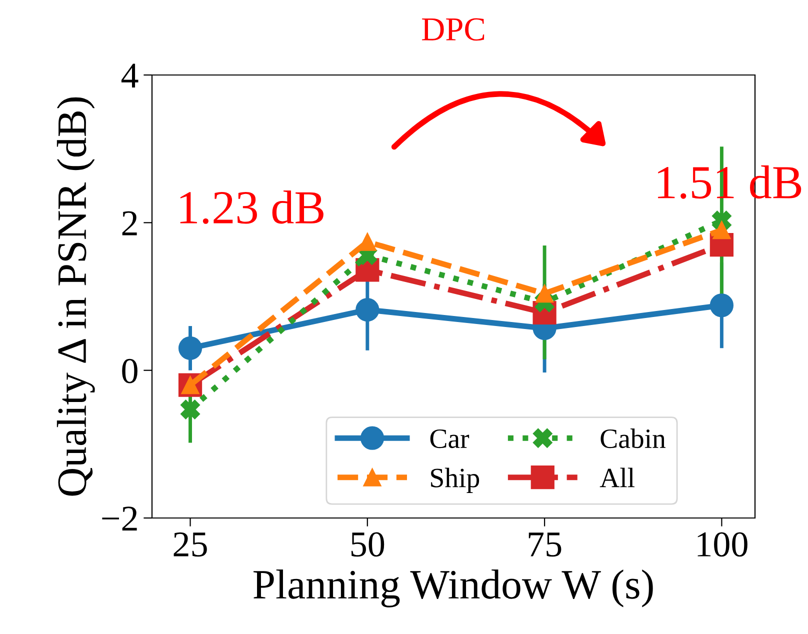 The height and width of the screenshot is (634, 808). What do you see at coordinates (129, 223) in the screenshot?
I see `y-tick-label: 2` at bounding box center [129, 223].